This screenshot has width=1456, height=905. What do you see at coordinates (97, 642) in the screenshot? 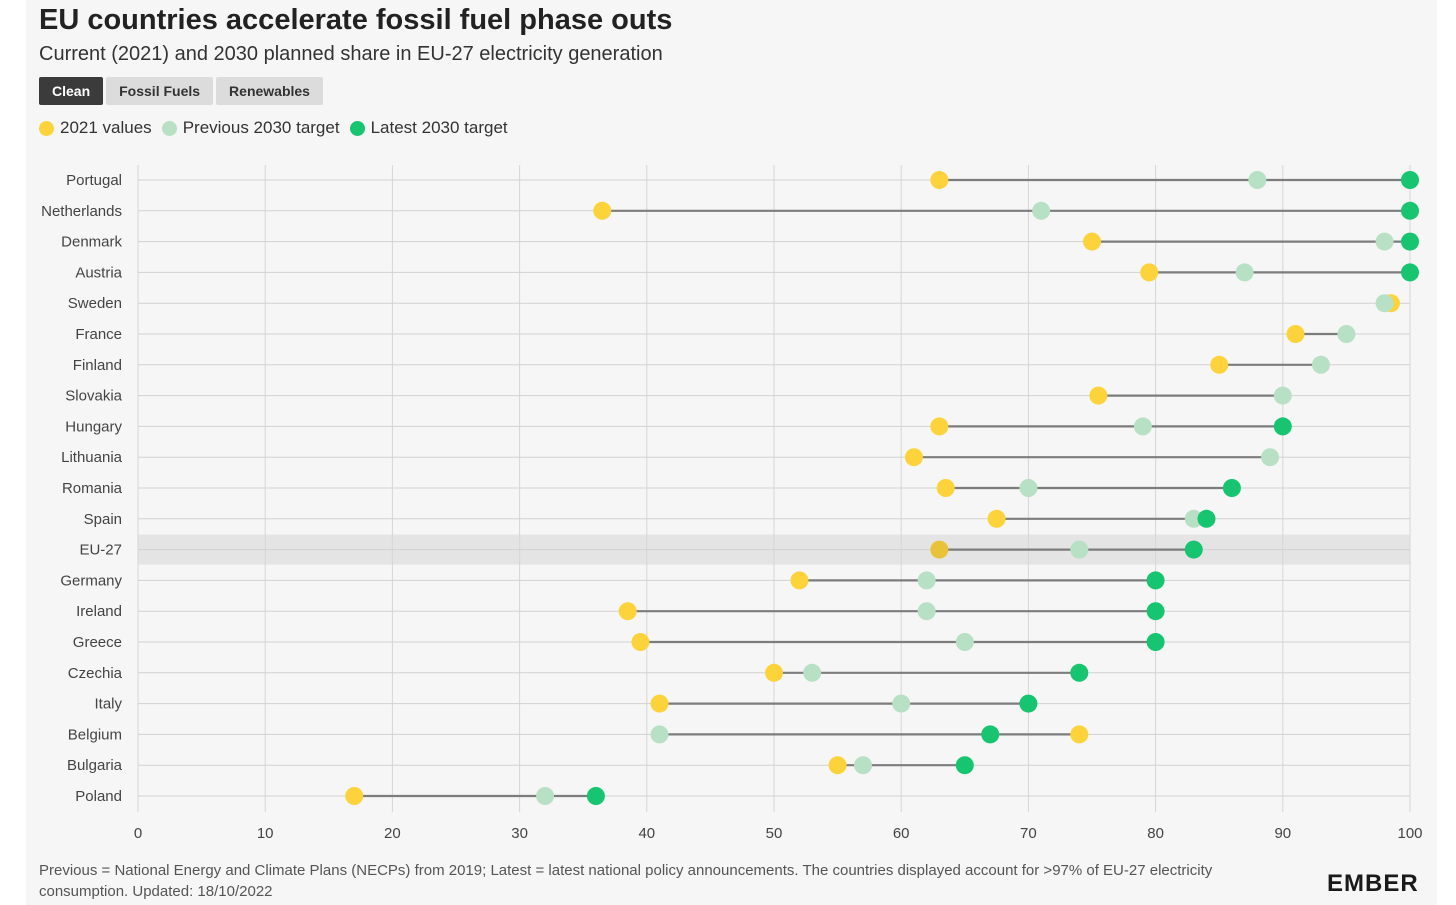
I see `country-label: Greece` at bounding box center [97, 642].